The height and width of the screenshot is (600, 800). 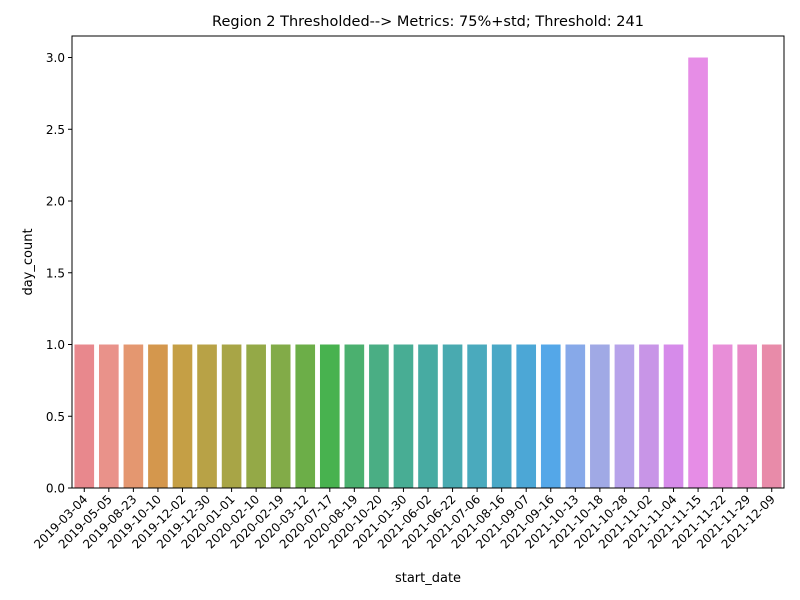 I want to click on y-tick-label: 0.0, so click(x=55, y=489).